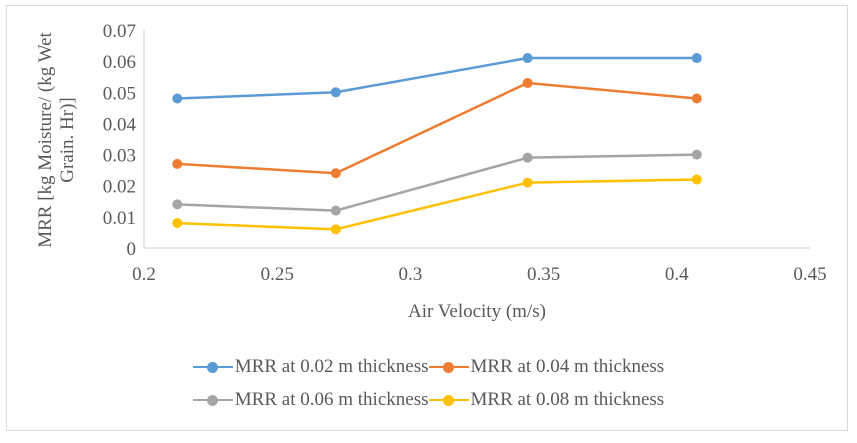  Describe the element at coordinates (411, 274) in the screenshot. I see `x-tick-label: 0.3` at that location.